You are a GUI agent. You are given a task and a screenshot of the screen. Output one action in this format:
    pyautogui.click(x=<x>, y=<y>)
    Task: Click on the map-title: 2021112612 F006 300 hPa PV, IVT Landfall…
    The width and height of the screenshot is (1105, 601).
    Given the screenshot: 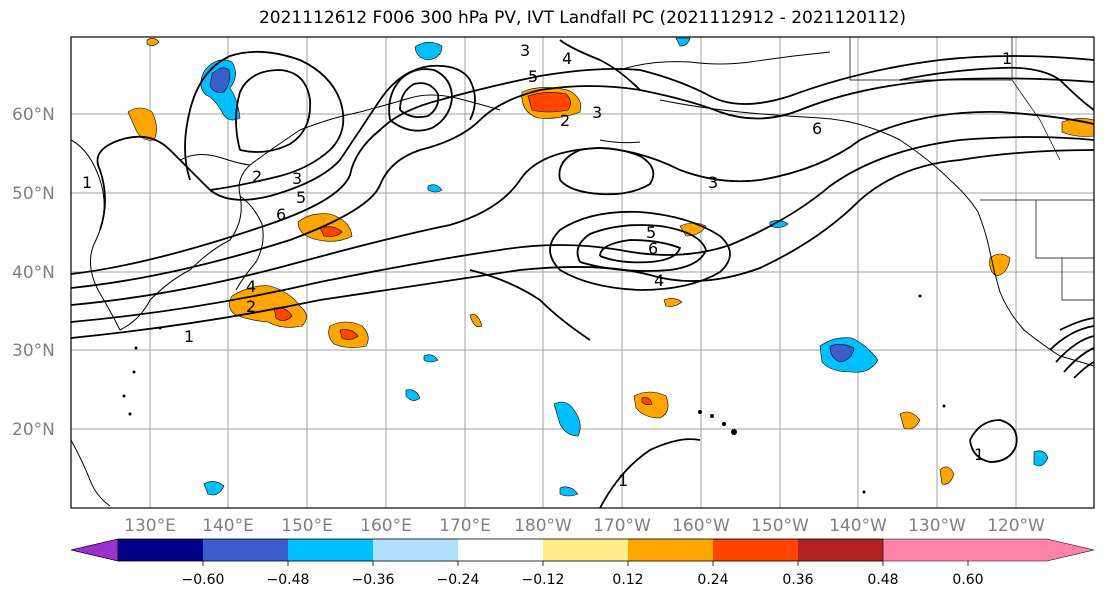 What is the action you would take?
    pyautogui.click(x=582, y=18)
    